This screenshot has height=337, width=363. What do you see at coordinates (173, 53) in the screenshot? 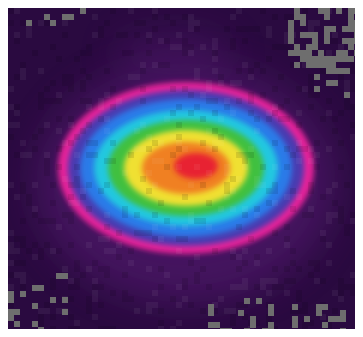
I see `upper-haze` at bounding box center [173, 53].